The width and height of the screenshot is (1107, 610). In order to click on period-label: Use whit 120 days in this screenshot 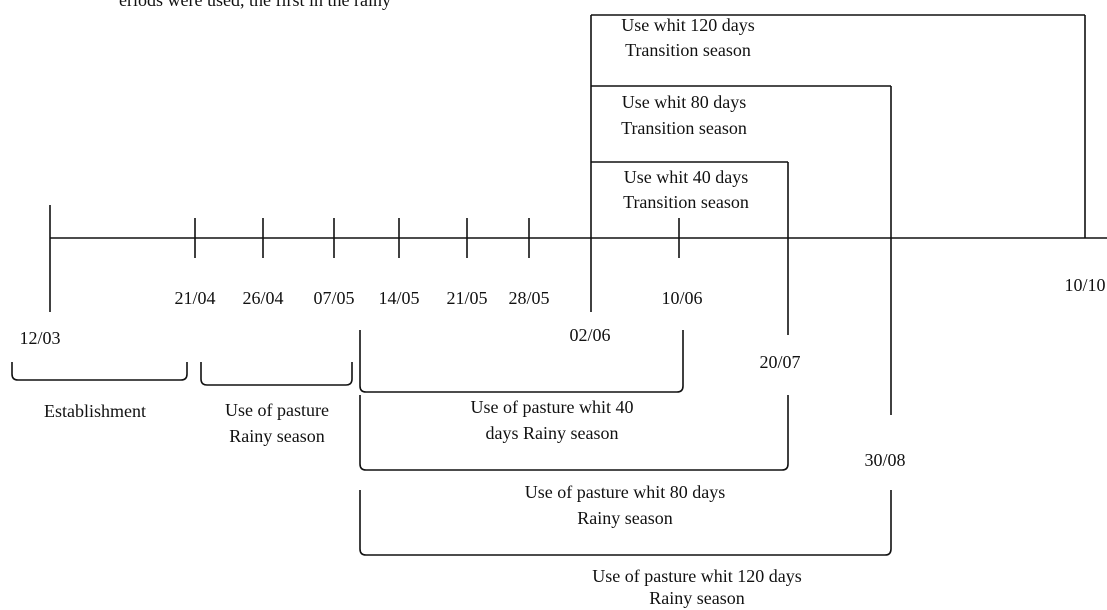, I will do `click(688, 25)`.